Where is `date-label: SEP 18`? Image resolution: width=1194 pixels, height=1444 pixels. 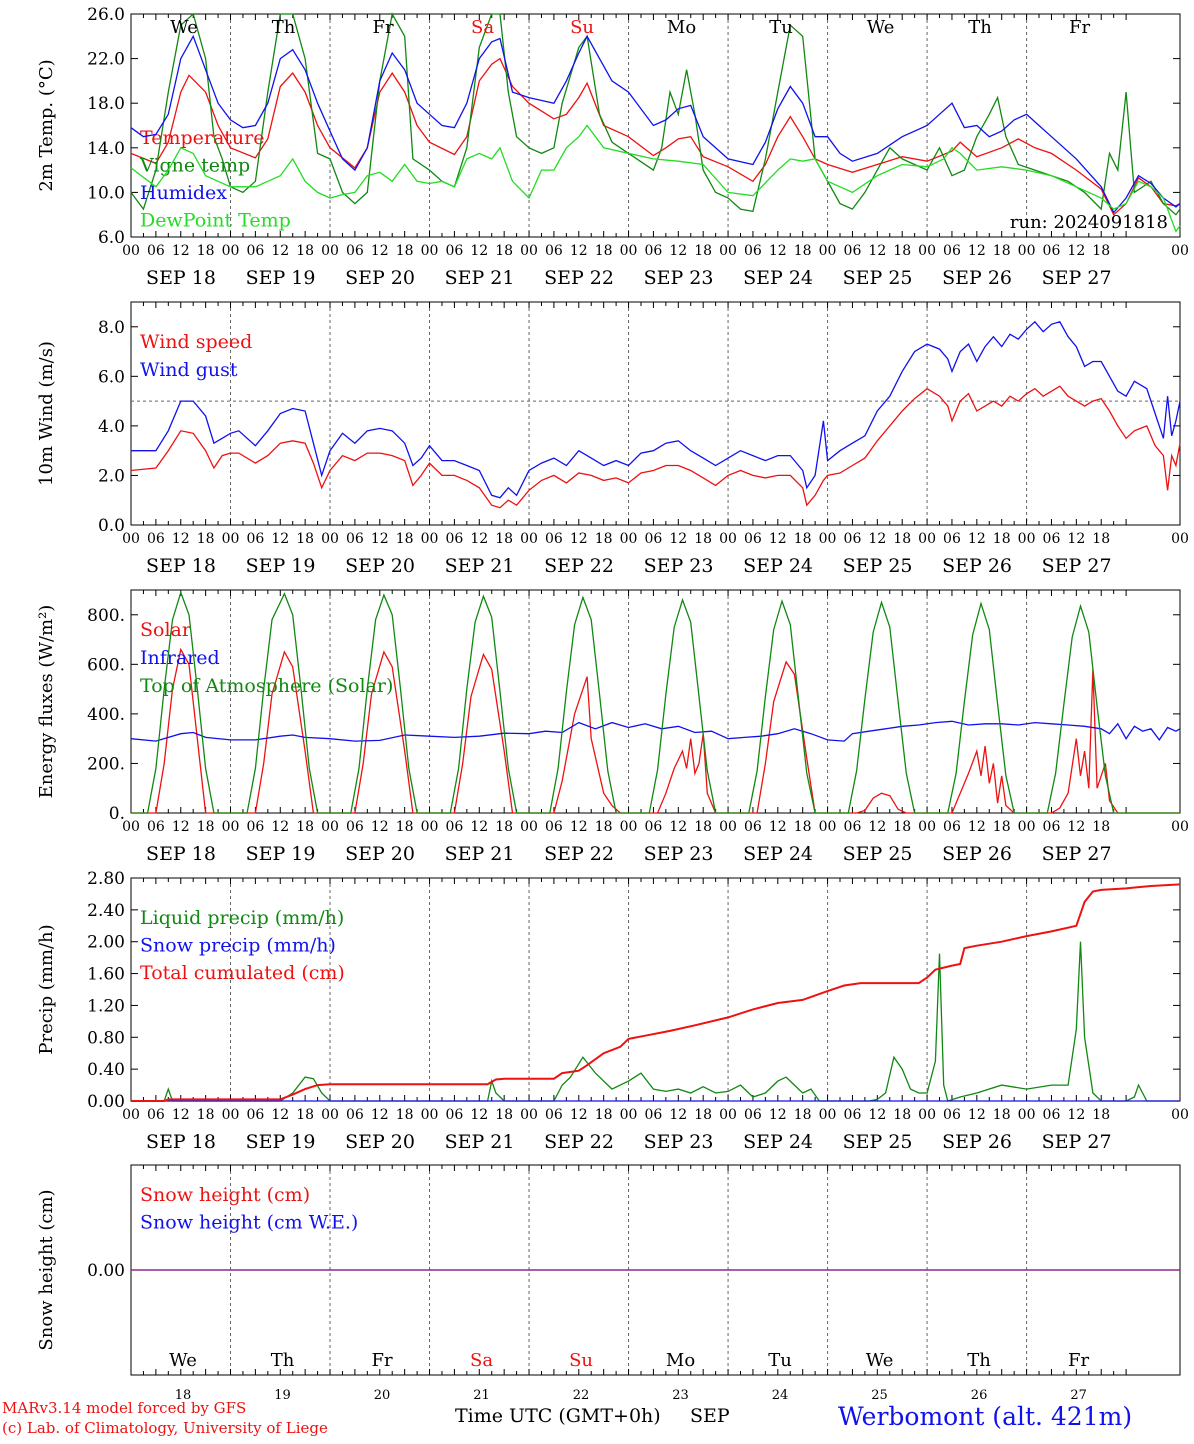 date-label: SEP 18 is located at coordinates (181, 854).